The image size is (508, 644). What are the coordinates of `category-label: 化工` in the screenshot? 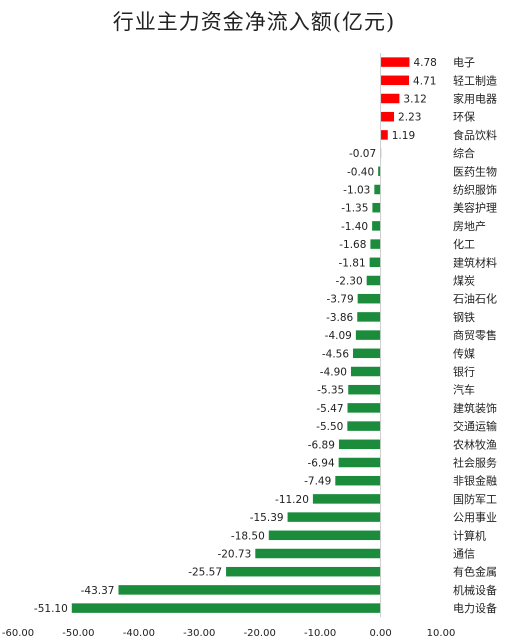 It's located at (464, 244).